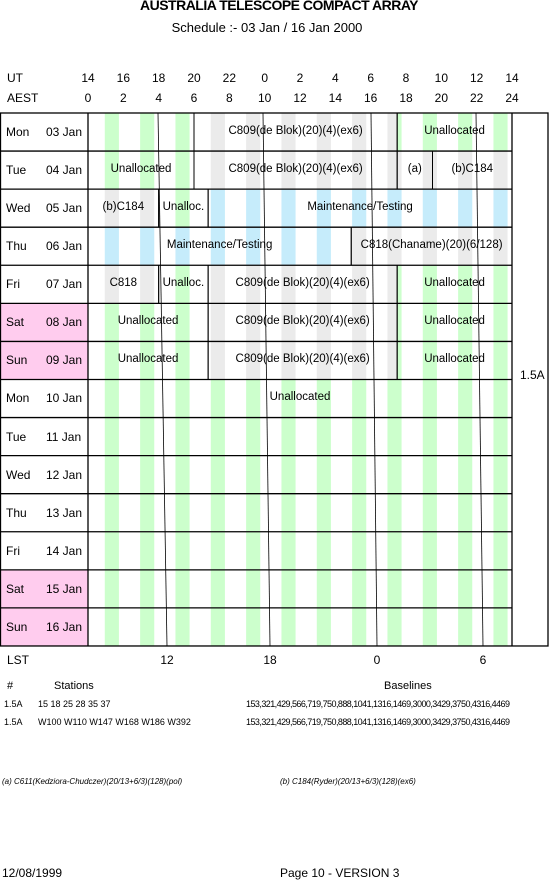  What do you see at coordinates (64, 170) in the screenshot?
I see `day-date: 04 Jan` at bounding box center [64, 170].